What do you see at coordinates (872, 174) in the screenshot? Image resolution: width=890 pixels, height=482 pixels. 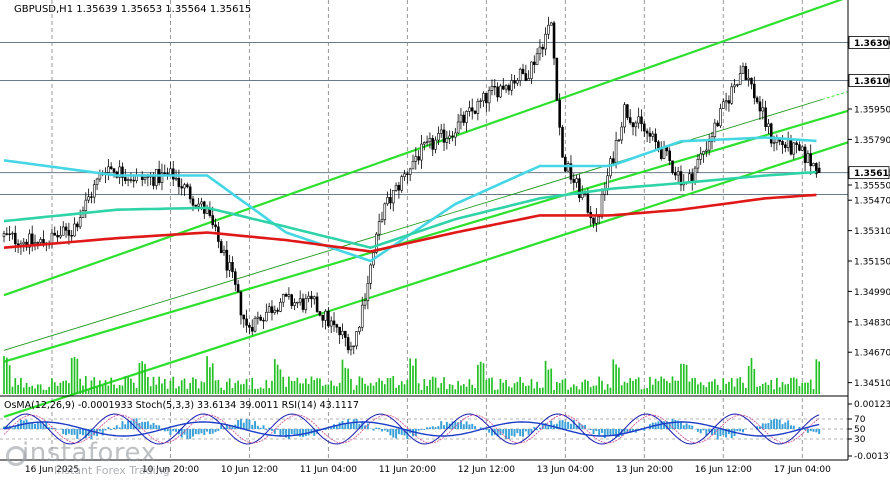 I see `price-tick-label: 1.35615` at bounding box center [872, 174].